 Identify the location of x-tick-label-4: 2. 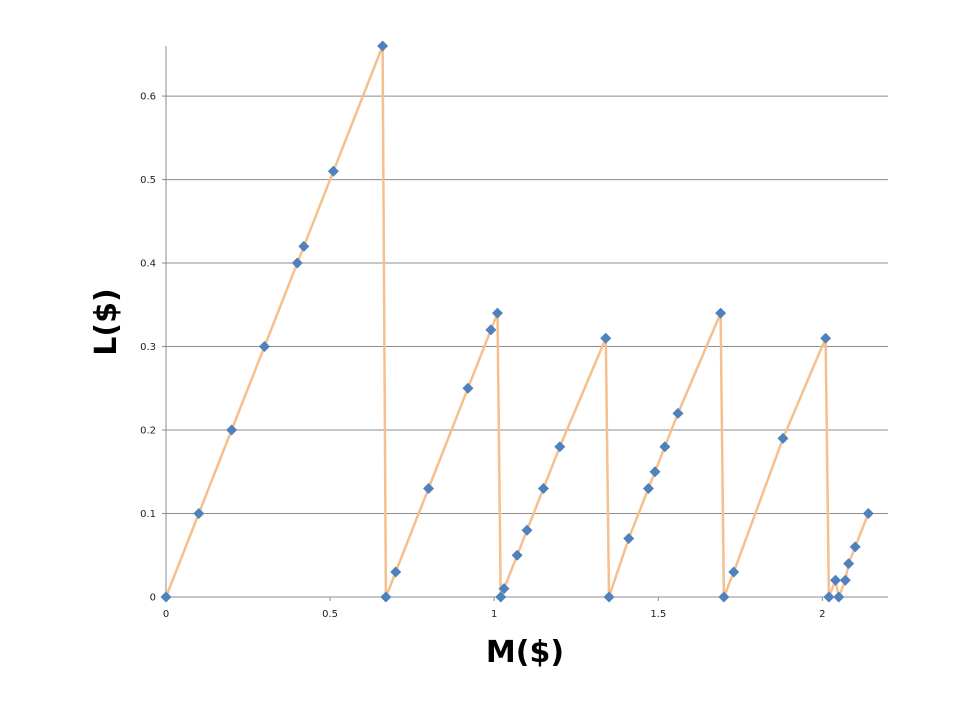
(822, 614).